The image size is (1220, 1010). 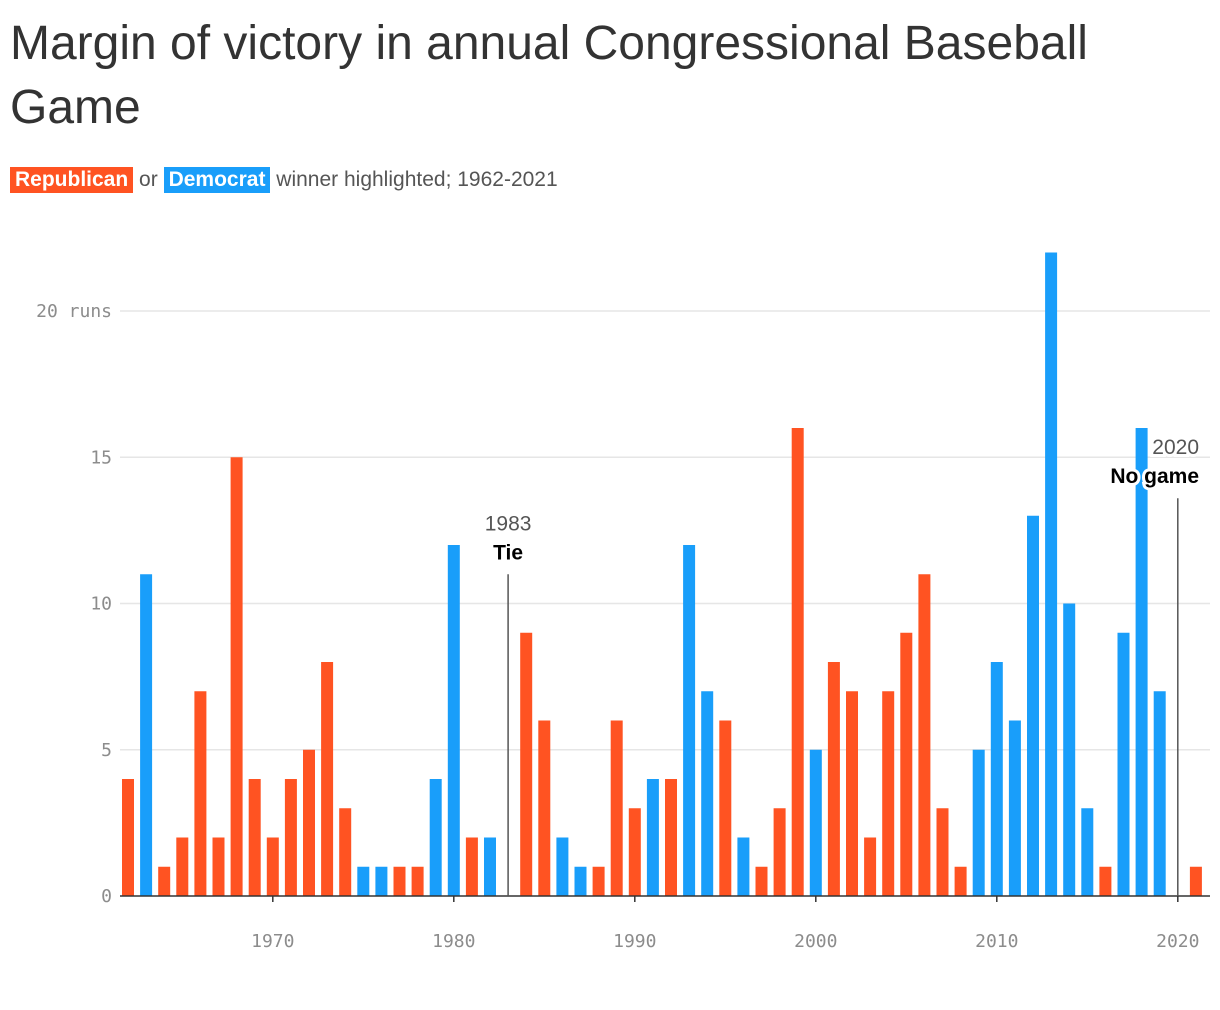 What do you see at coordinates (996, 941) in the screenshot?
I see `x-tick-label: 2010` at bounding box center [996, 941].